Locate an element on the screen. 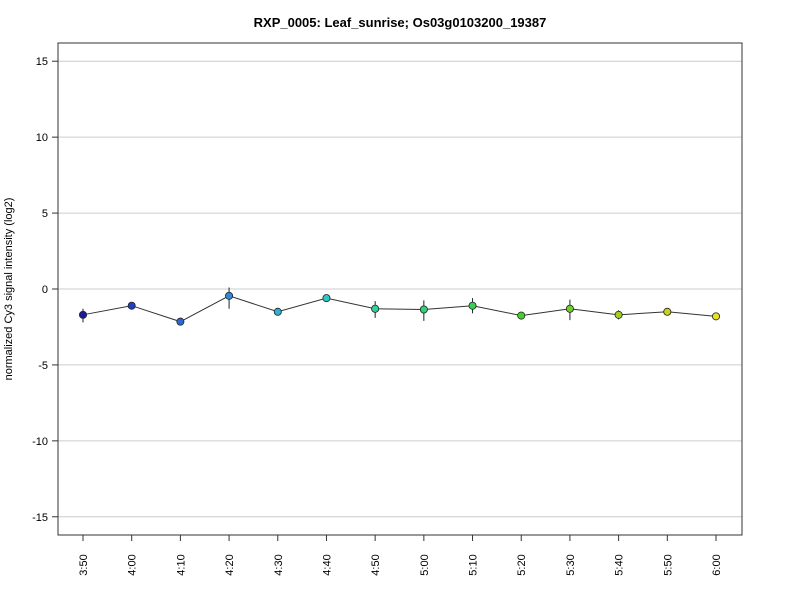 The image size is (800, 600). data-points is located at coordinates (400, 308).